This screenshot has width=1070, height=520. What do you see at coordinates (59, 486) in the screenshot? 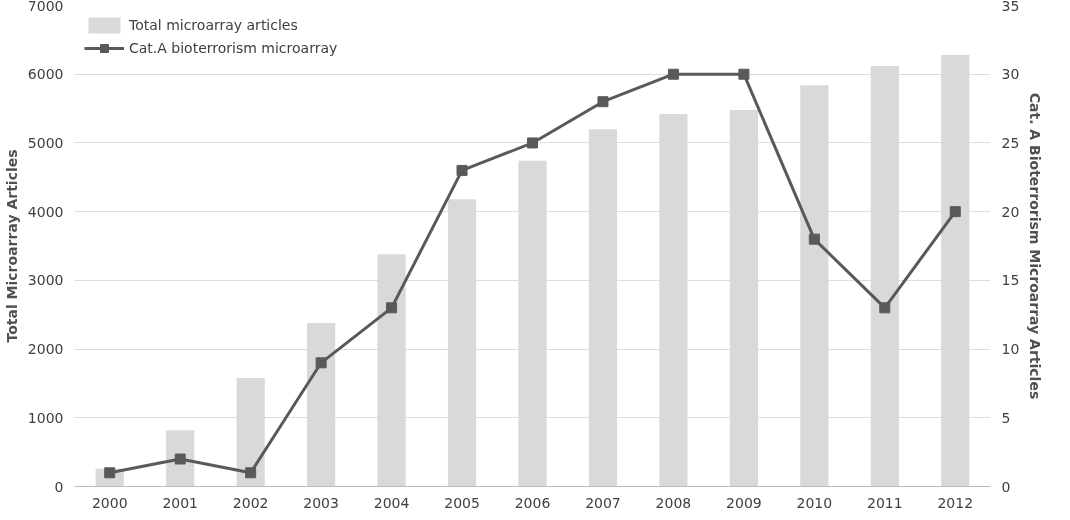
I see `y-tick-label: 0` at bounding box center [59, 486].